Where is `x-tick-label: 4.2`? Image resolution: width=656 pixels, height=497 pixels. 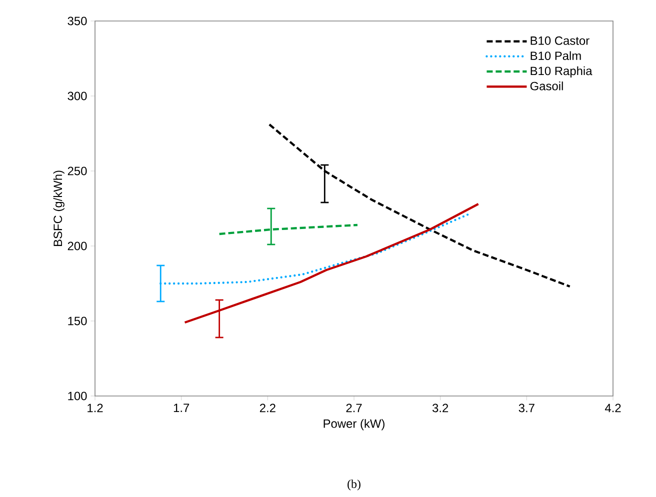
x-tick-label: 4.2 is located at coordinates (612, 408).